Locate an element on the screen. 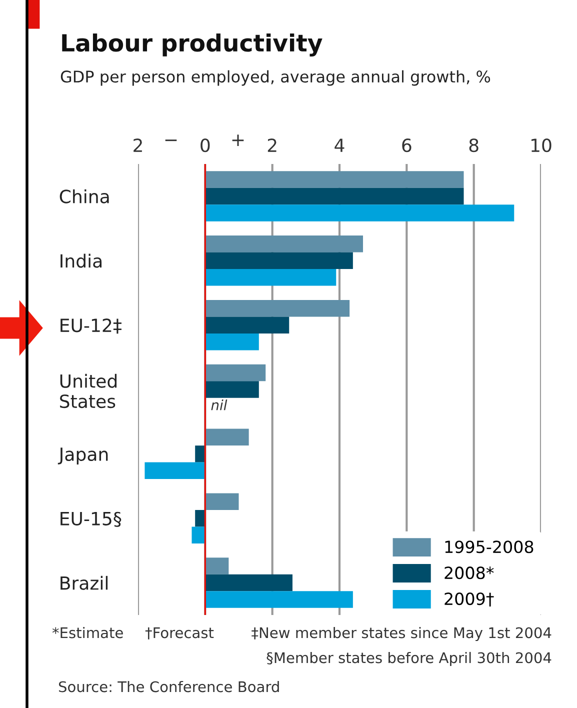  text: *Estimate is located at coordinates (87, 632).